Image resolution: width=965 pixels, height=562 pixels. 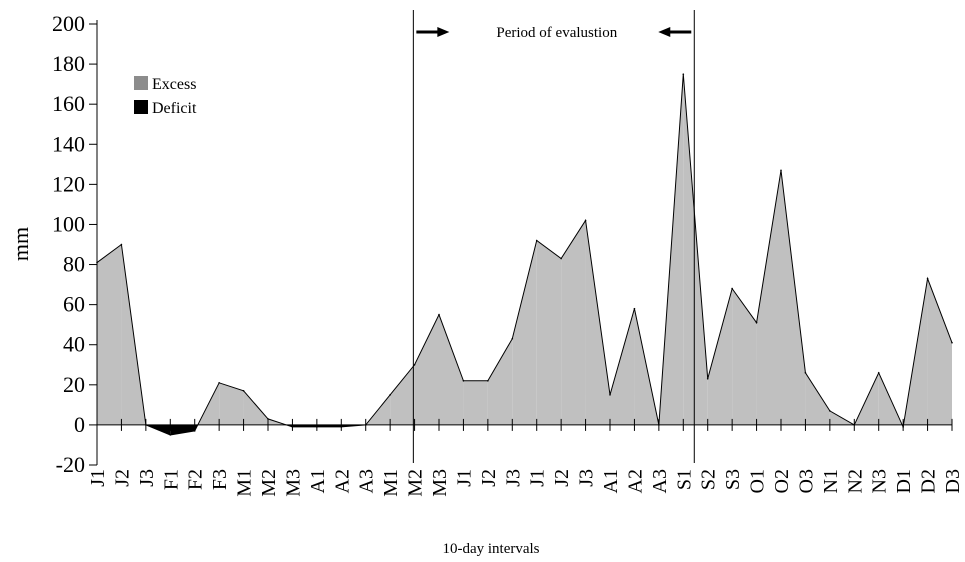 I want to click on y-tick-label: 40, so click(x=74, y=344).